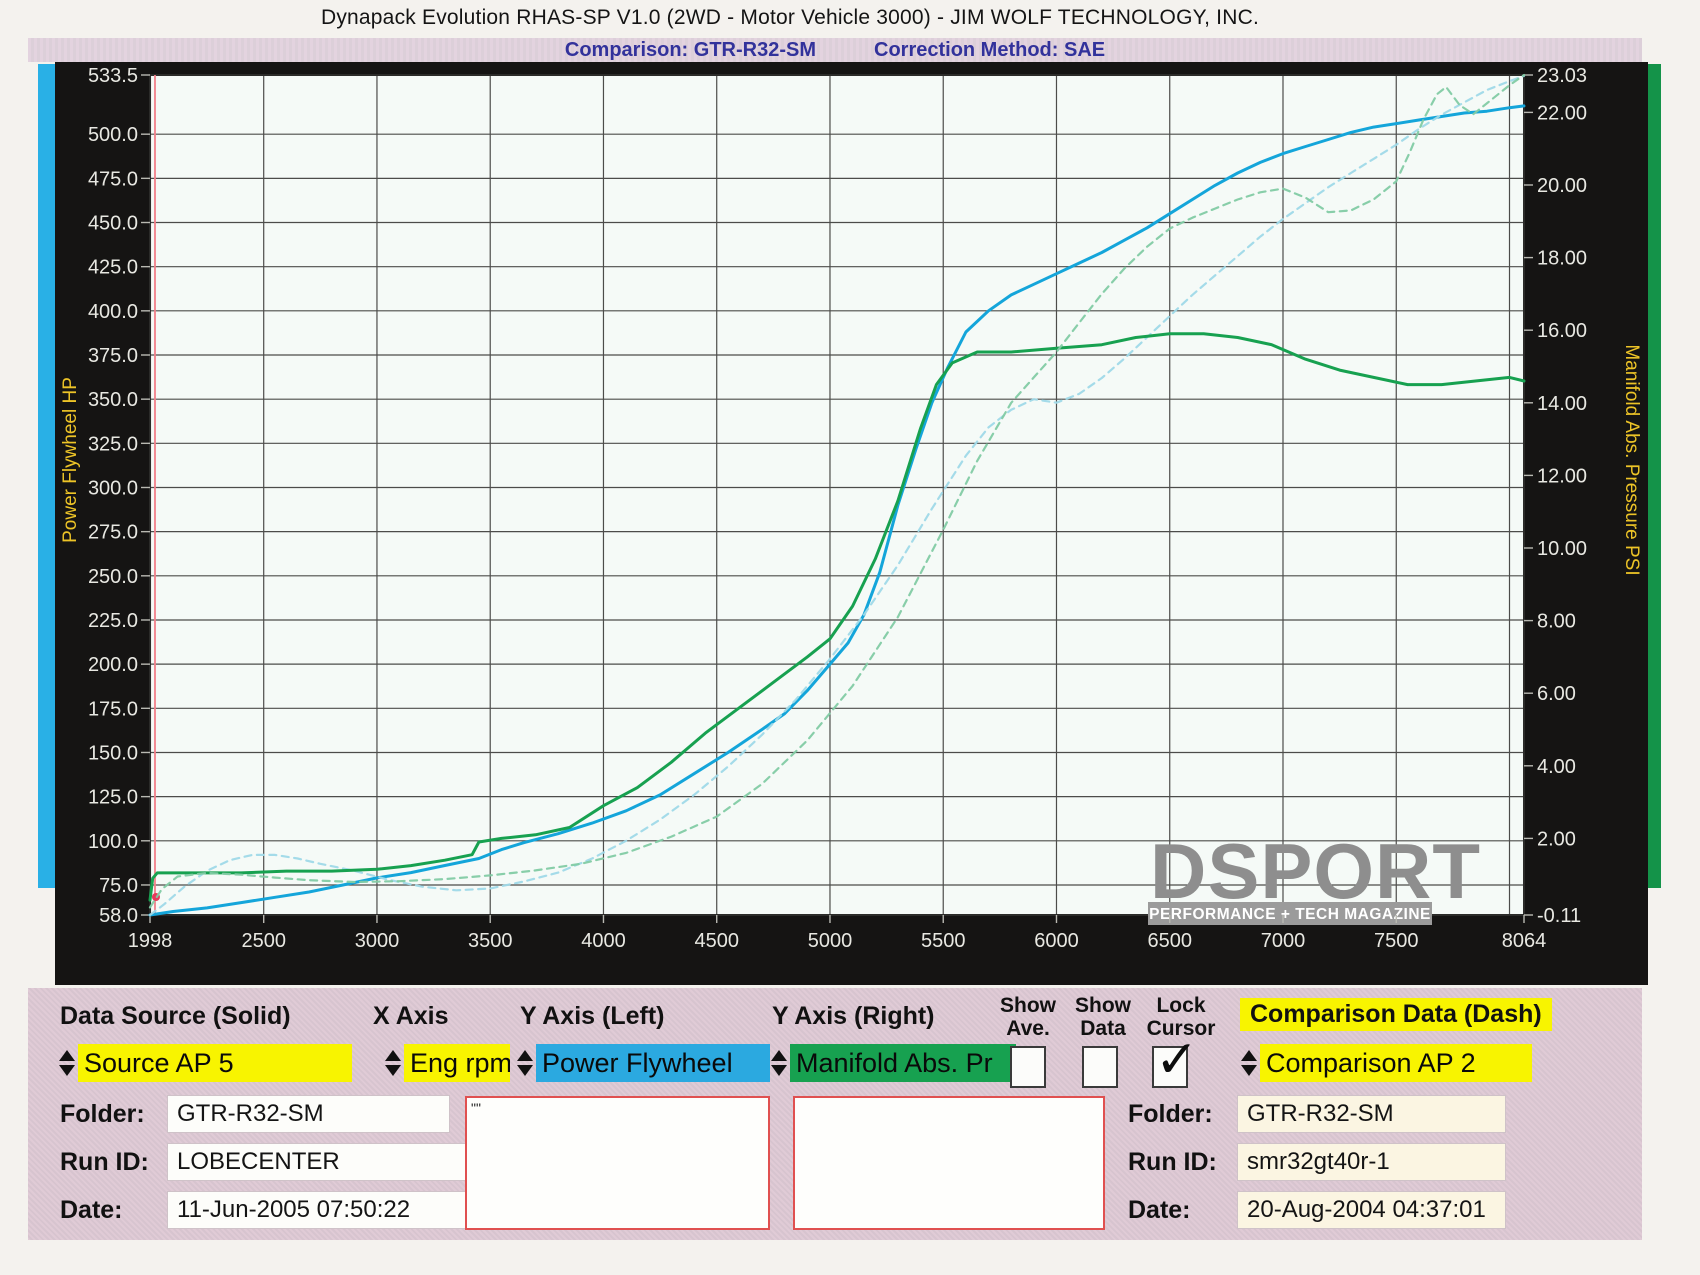 The image size is (1700, 1275). Describe the element at coordinates (1631, 459) in the screenshot. I see `y-right-axis-title: Manifold Abs. Pressure PSI` at that location.